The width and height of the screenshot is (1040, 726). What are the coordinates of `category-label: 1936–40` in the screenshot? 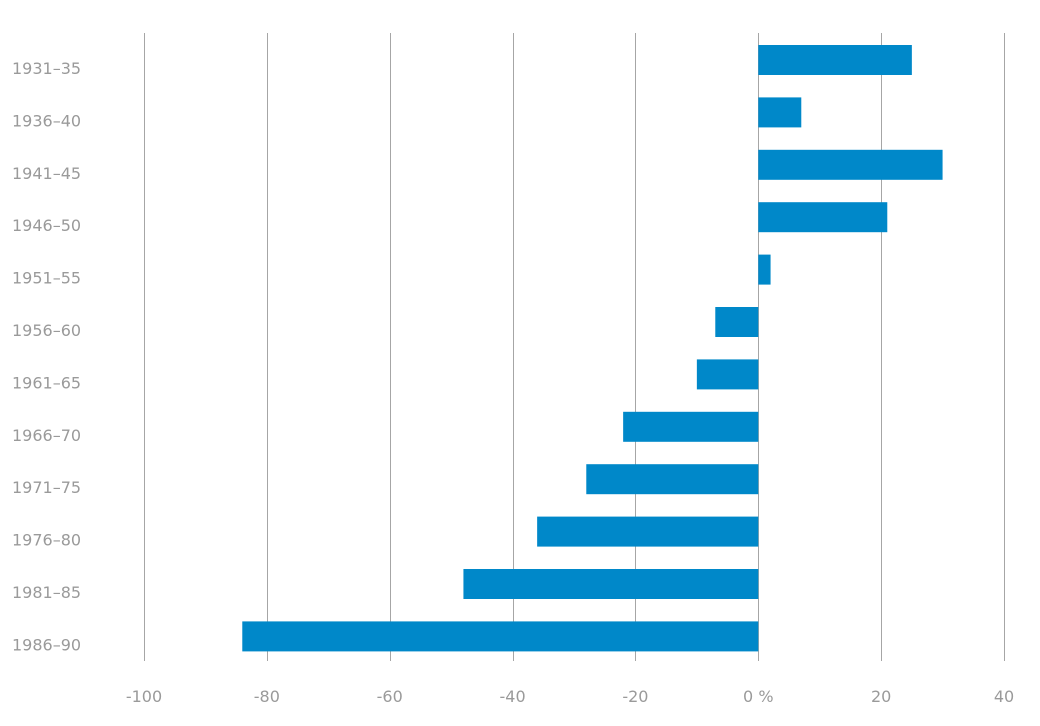 It's located at (46, 120).